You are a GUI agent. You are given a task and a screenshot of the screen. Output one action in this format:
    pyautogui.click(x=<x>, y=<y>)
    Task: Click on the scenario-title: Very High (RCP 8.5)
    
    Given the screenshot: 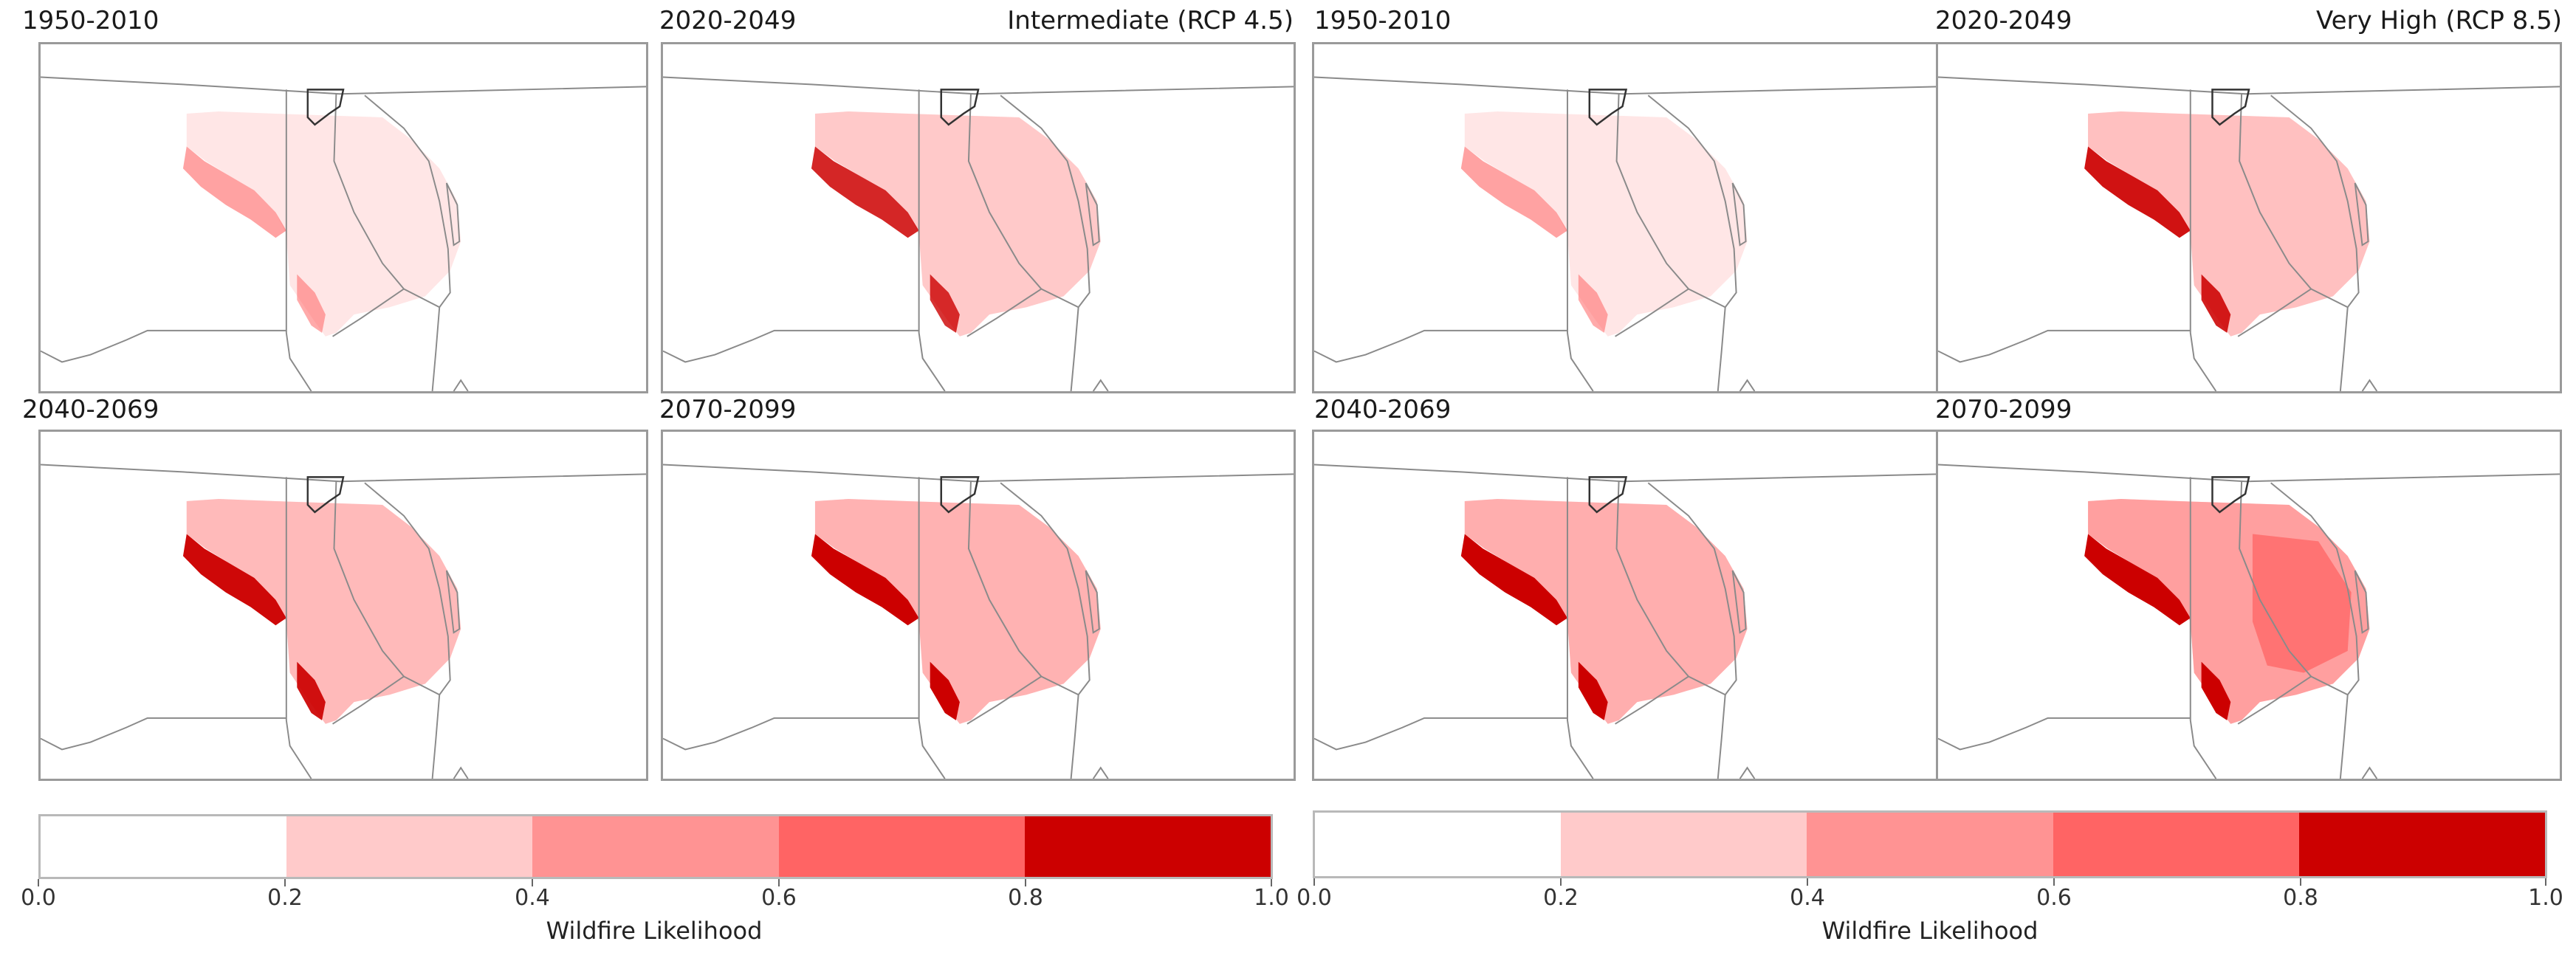 What is the action you would take?
    pyautogui.click(x=2439, y=20)
    